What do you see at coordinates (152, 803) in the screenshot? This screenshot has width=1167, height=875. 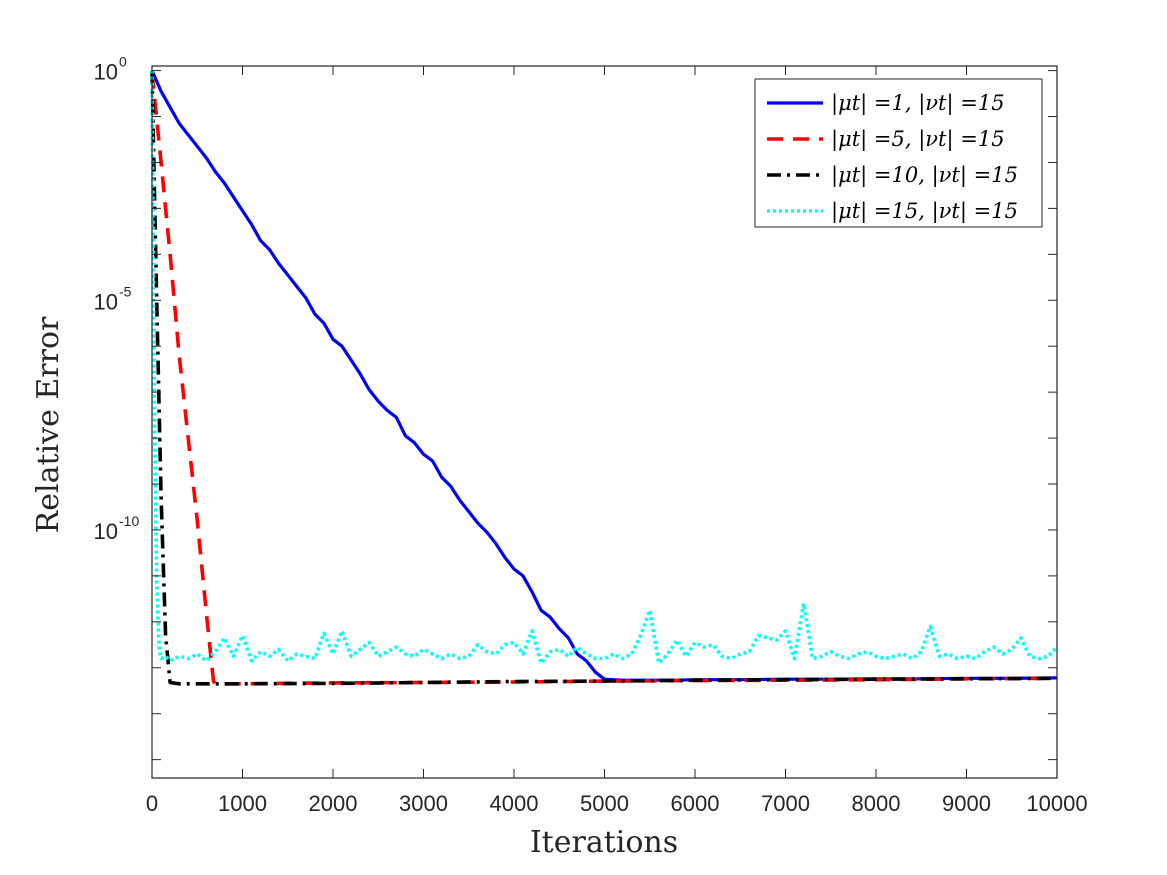 I see `x-tick-label: 0` at bounding box center [152, 803].